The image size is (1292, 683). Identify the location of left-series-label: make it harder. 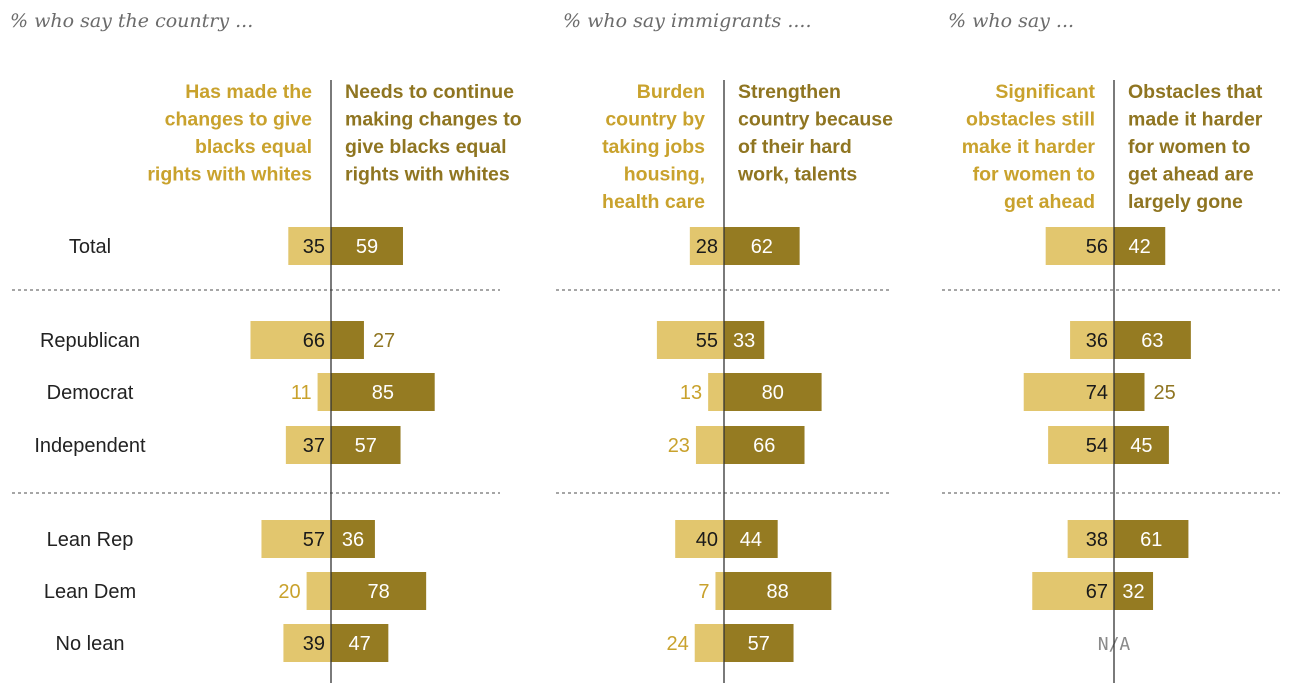
(1029, 147).